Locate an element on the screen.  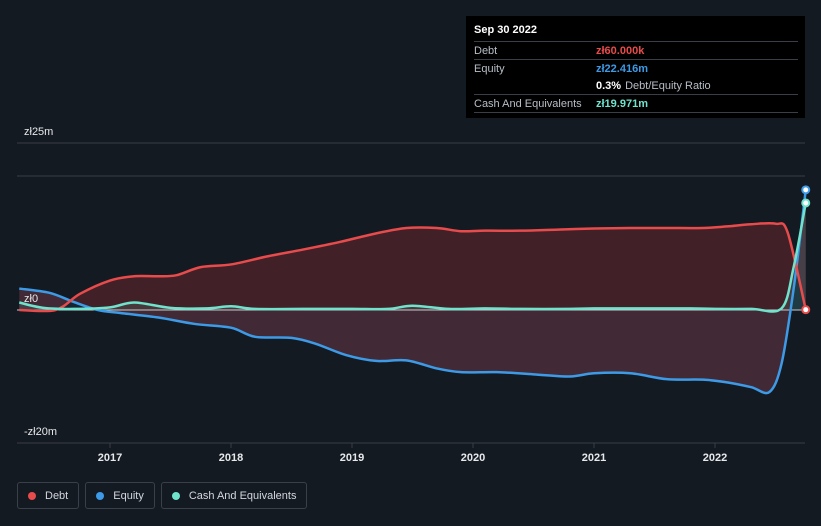
tooltip-debt-label: Debt is located at coordinates (486, 50).